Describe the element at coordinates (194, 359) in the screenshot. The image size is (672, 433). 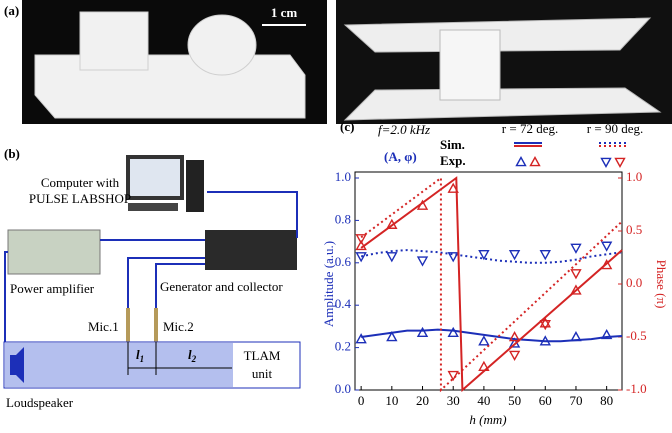
I see `subscript: 2` at that location.